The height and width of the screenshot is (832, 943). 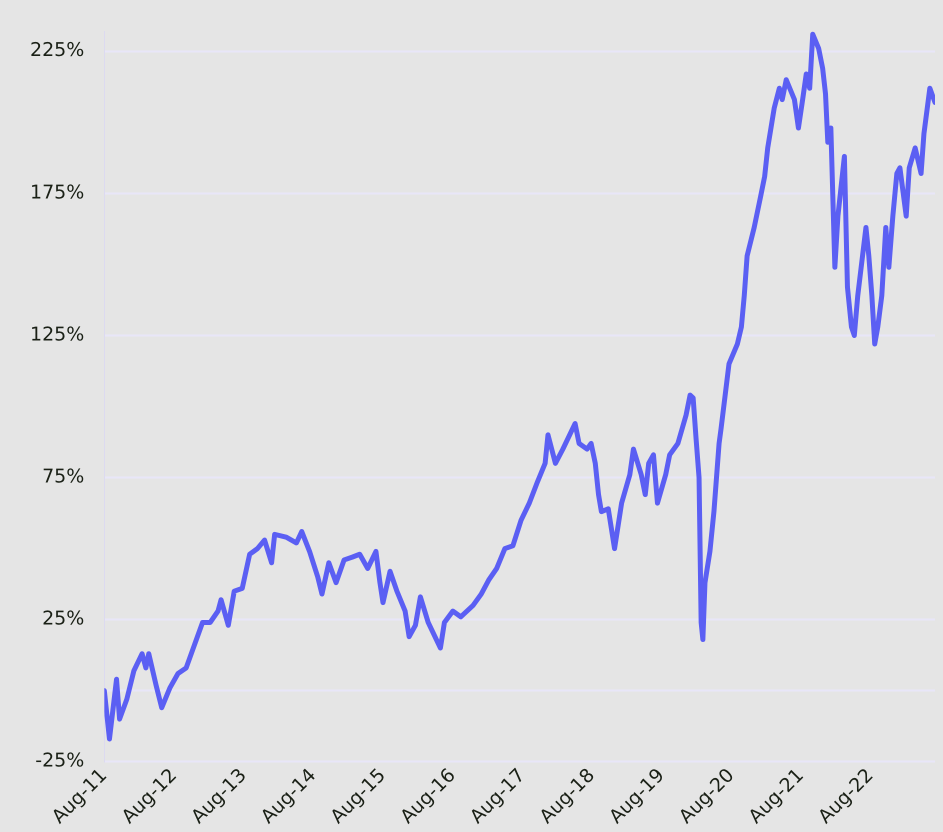 I want to click on y-tick-label: 125%, so click(x=57, y=334).